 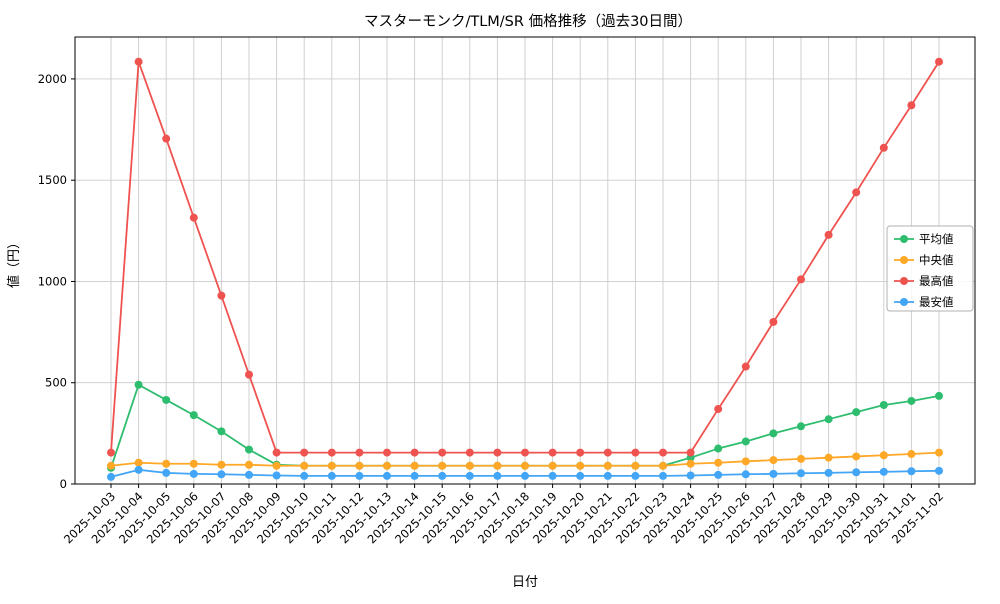 I want to click on legend-marker-average, so click(x=904, y=239).